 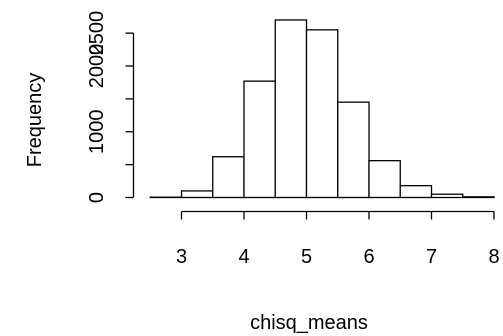 What do you see at coordinates (181, 257) in the screenshot?
I see `x-tick-label-0: 3` at bounding box center [181, 257].